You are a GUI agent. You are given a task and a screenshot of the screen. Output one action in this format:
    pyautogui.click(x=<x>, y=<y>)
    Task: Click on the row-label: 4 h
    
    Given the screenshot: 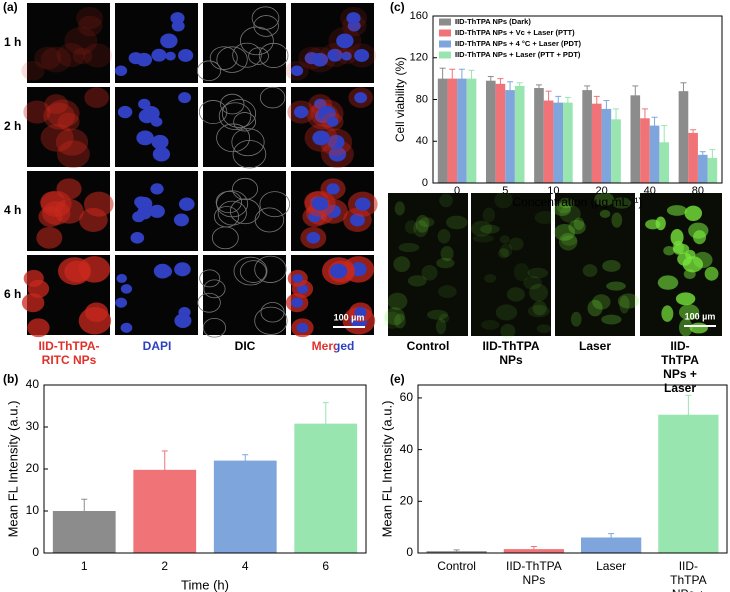 What is the action you would take?
    pyautogui.click(x=12, y=210)
    